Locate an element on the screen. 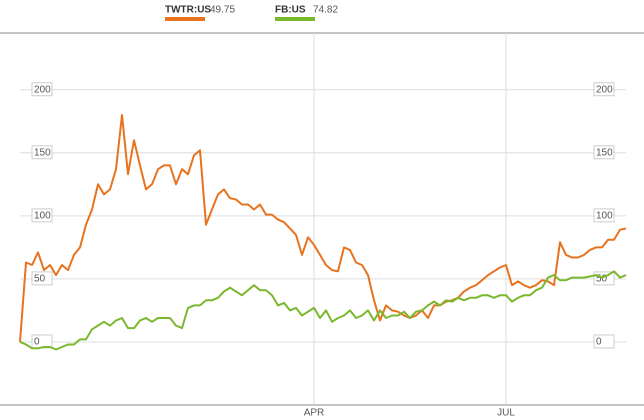 This screenshot has width=644, height=420. legend-value: 74.82 is located at coordinates (325, 10).